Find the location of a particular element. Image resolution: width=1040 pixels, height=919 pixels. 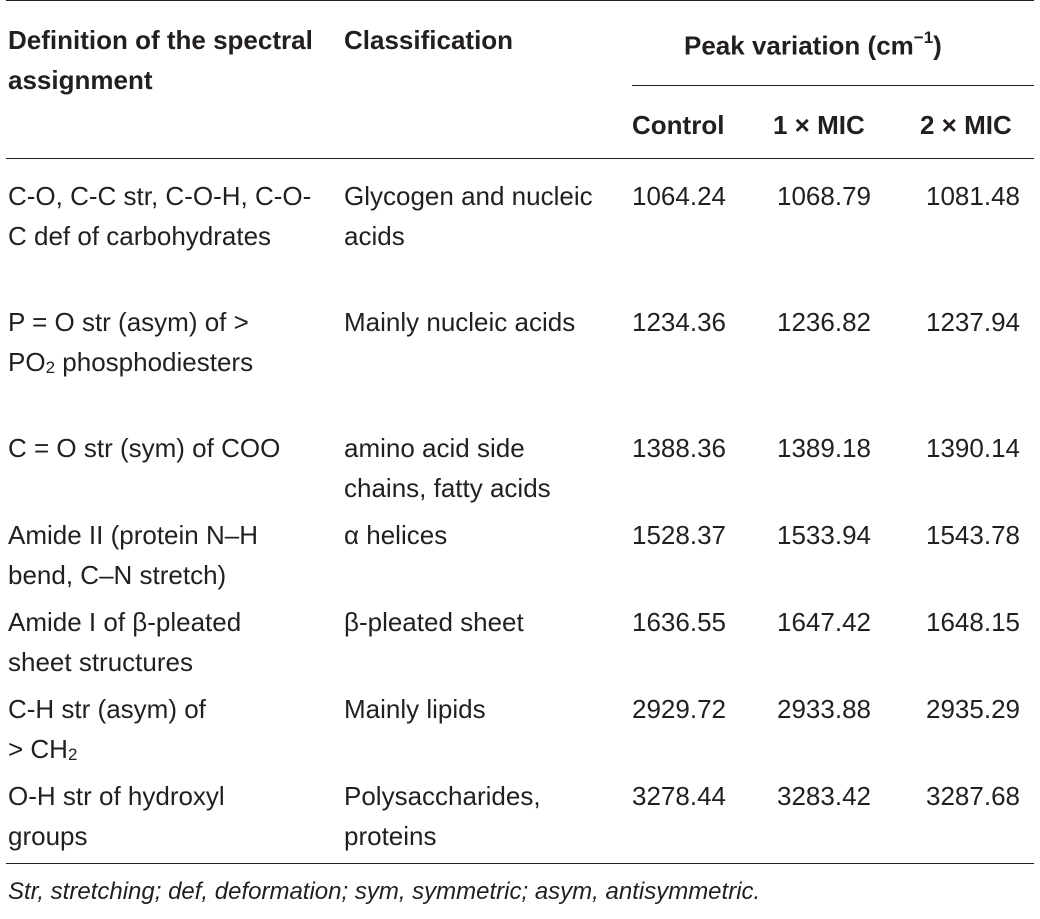

header-peak-variation-text: Peak variation (cm is located at coordinates (799, 45).